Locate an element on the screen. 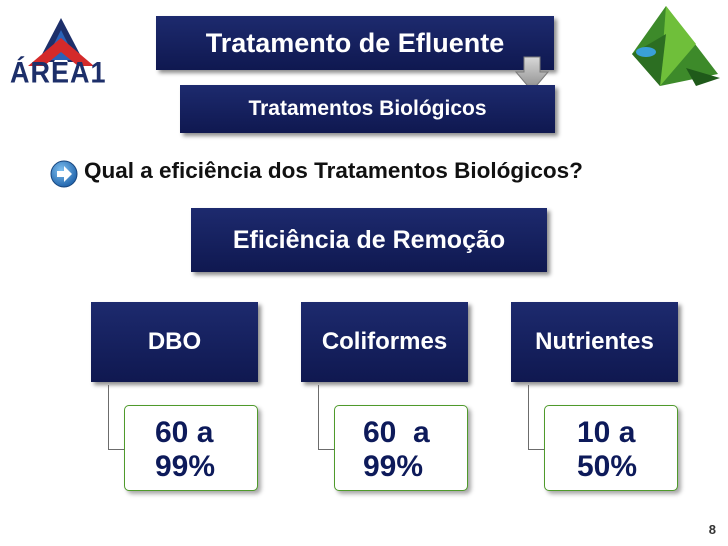  category-dbo-box: DBO is located at coordinates (174, 342).